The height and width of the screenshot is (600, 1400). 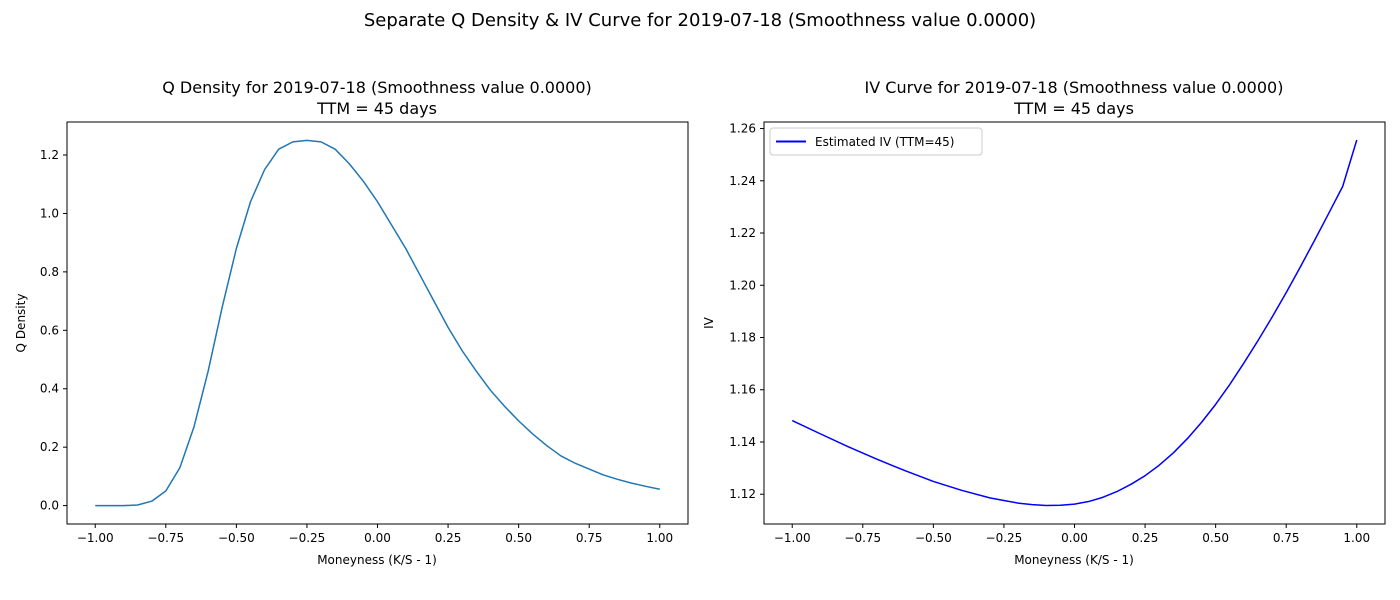 I want to click on y-tick-label: 0.2, so click(x=49, y=447).